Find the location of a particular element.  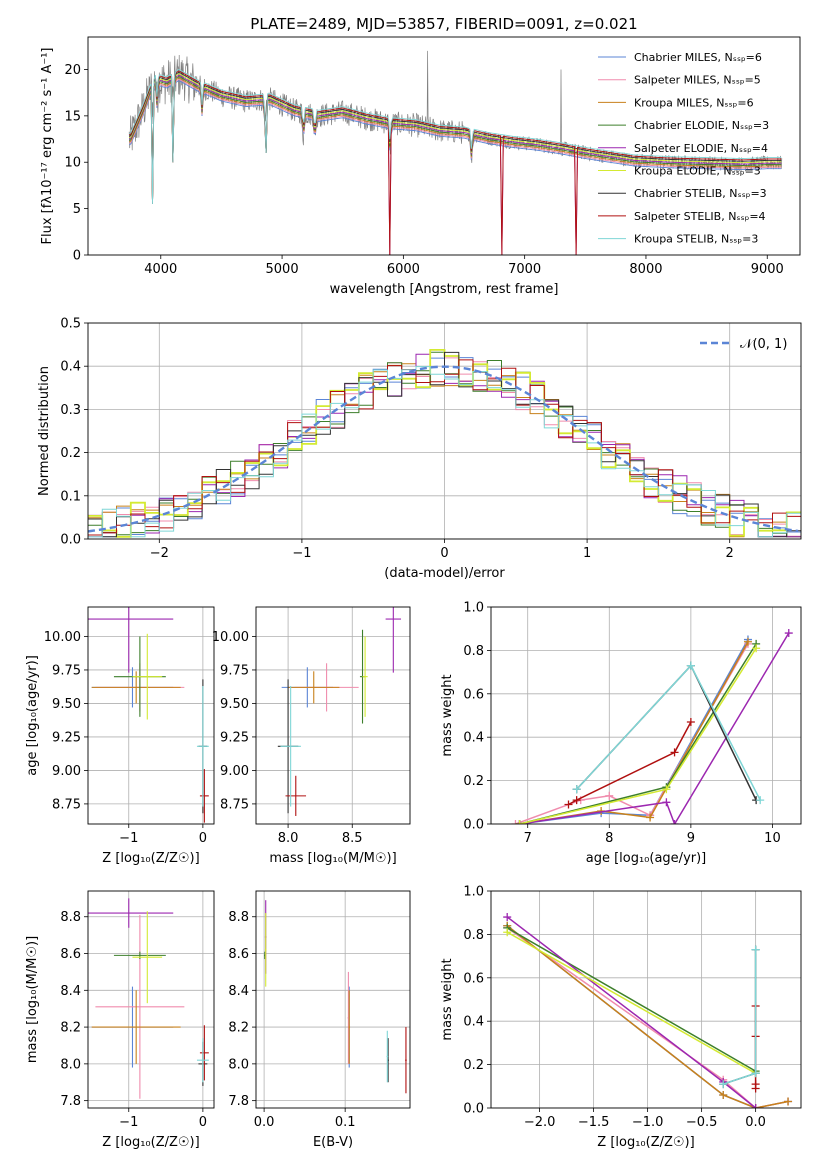

model-line-salpeter-stelib is located at coordinates (455, 162).